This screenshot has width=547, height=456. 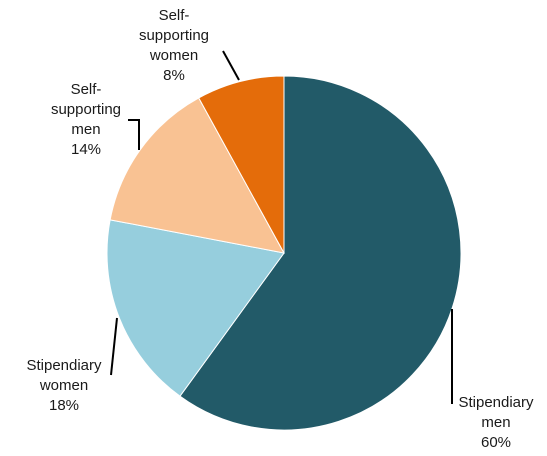 What do you see at coordinates (134, 134) in the screenshot?
I see `leader-line-self-supporting-men` at bounding box center [134, 134].